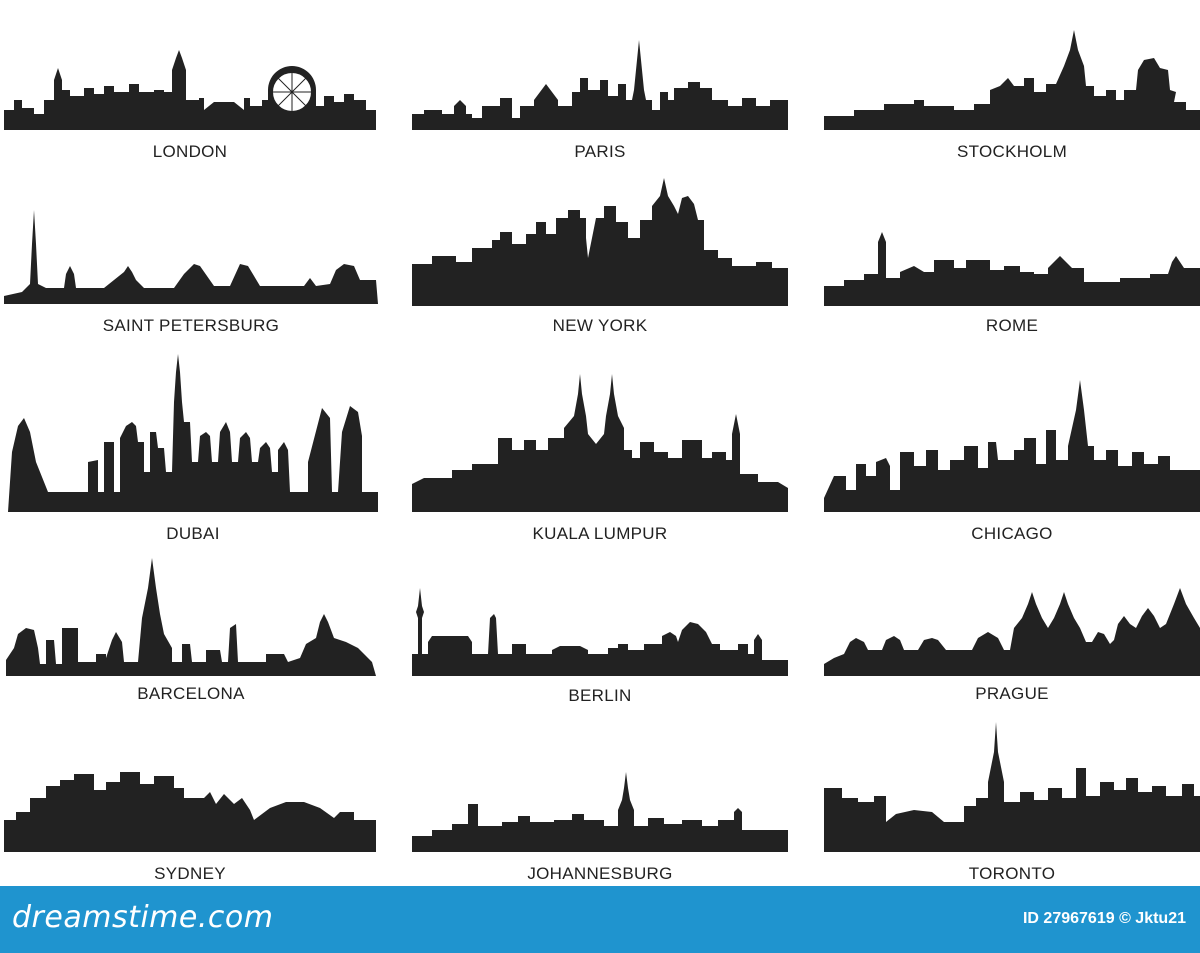  I want to click on kuala-lumpur-silhouette, so click(600, 443).